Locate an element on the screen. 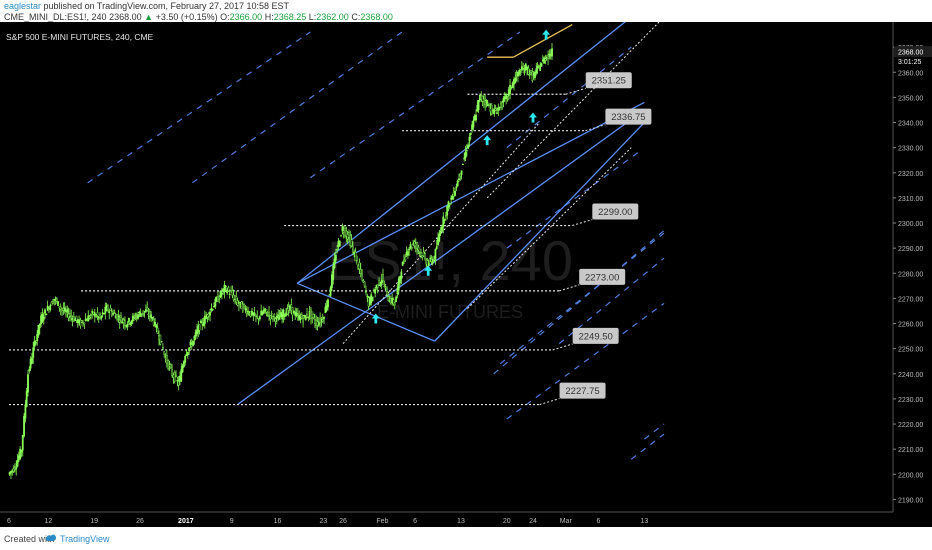 The height and width of the screenshot is (550, 932). level-callout-line is located at coordinates (569, 288).